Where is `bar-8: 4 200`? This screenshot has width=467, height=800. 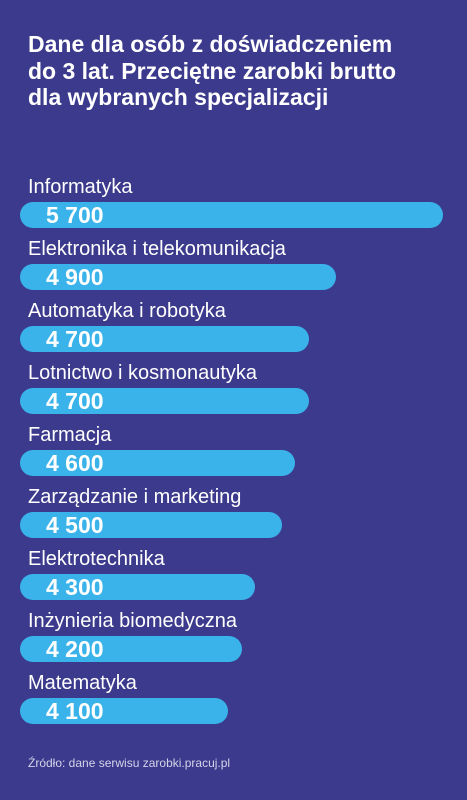 bar-8: 4 200 is located at coordinates (131, 649).